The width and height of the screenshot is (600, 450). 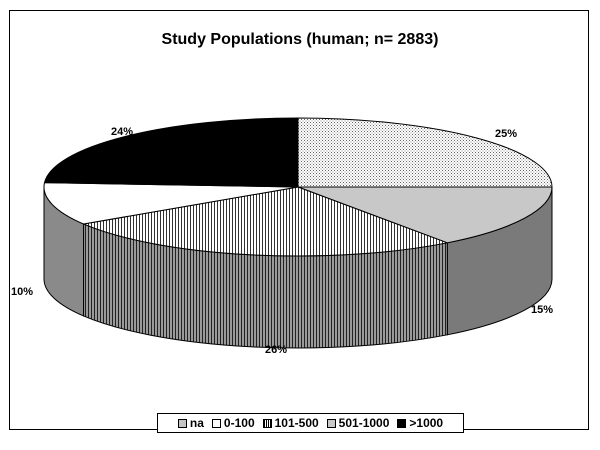 I want to click on pie-label-na: 25%, so click(x=506, y=134).